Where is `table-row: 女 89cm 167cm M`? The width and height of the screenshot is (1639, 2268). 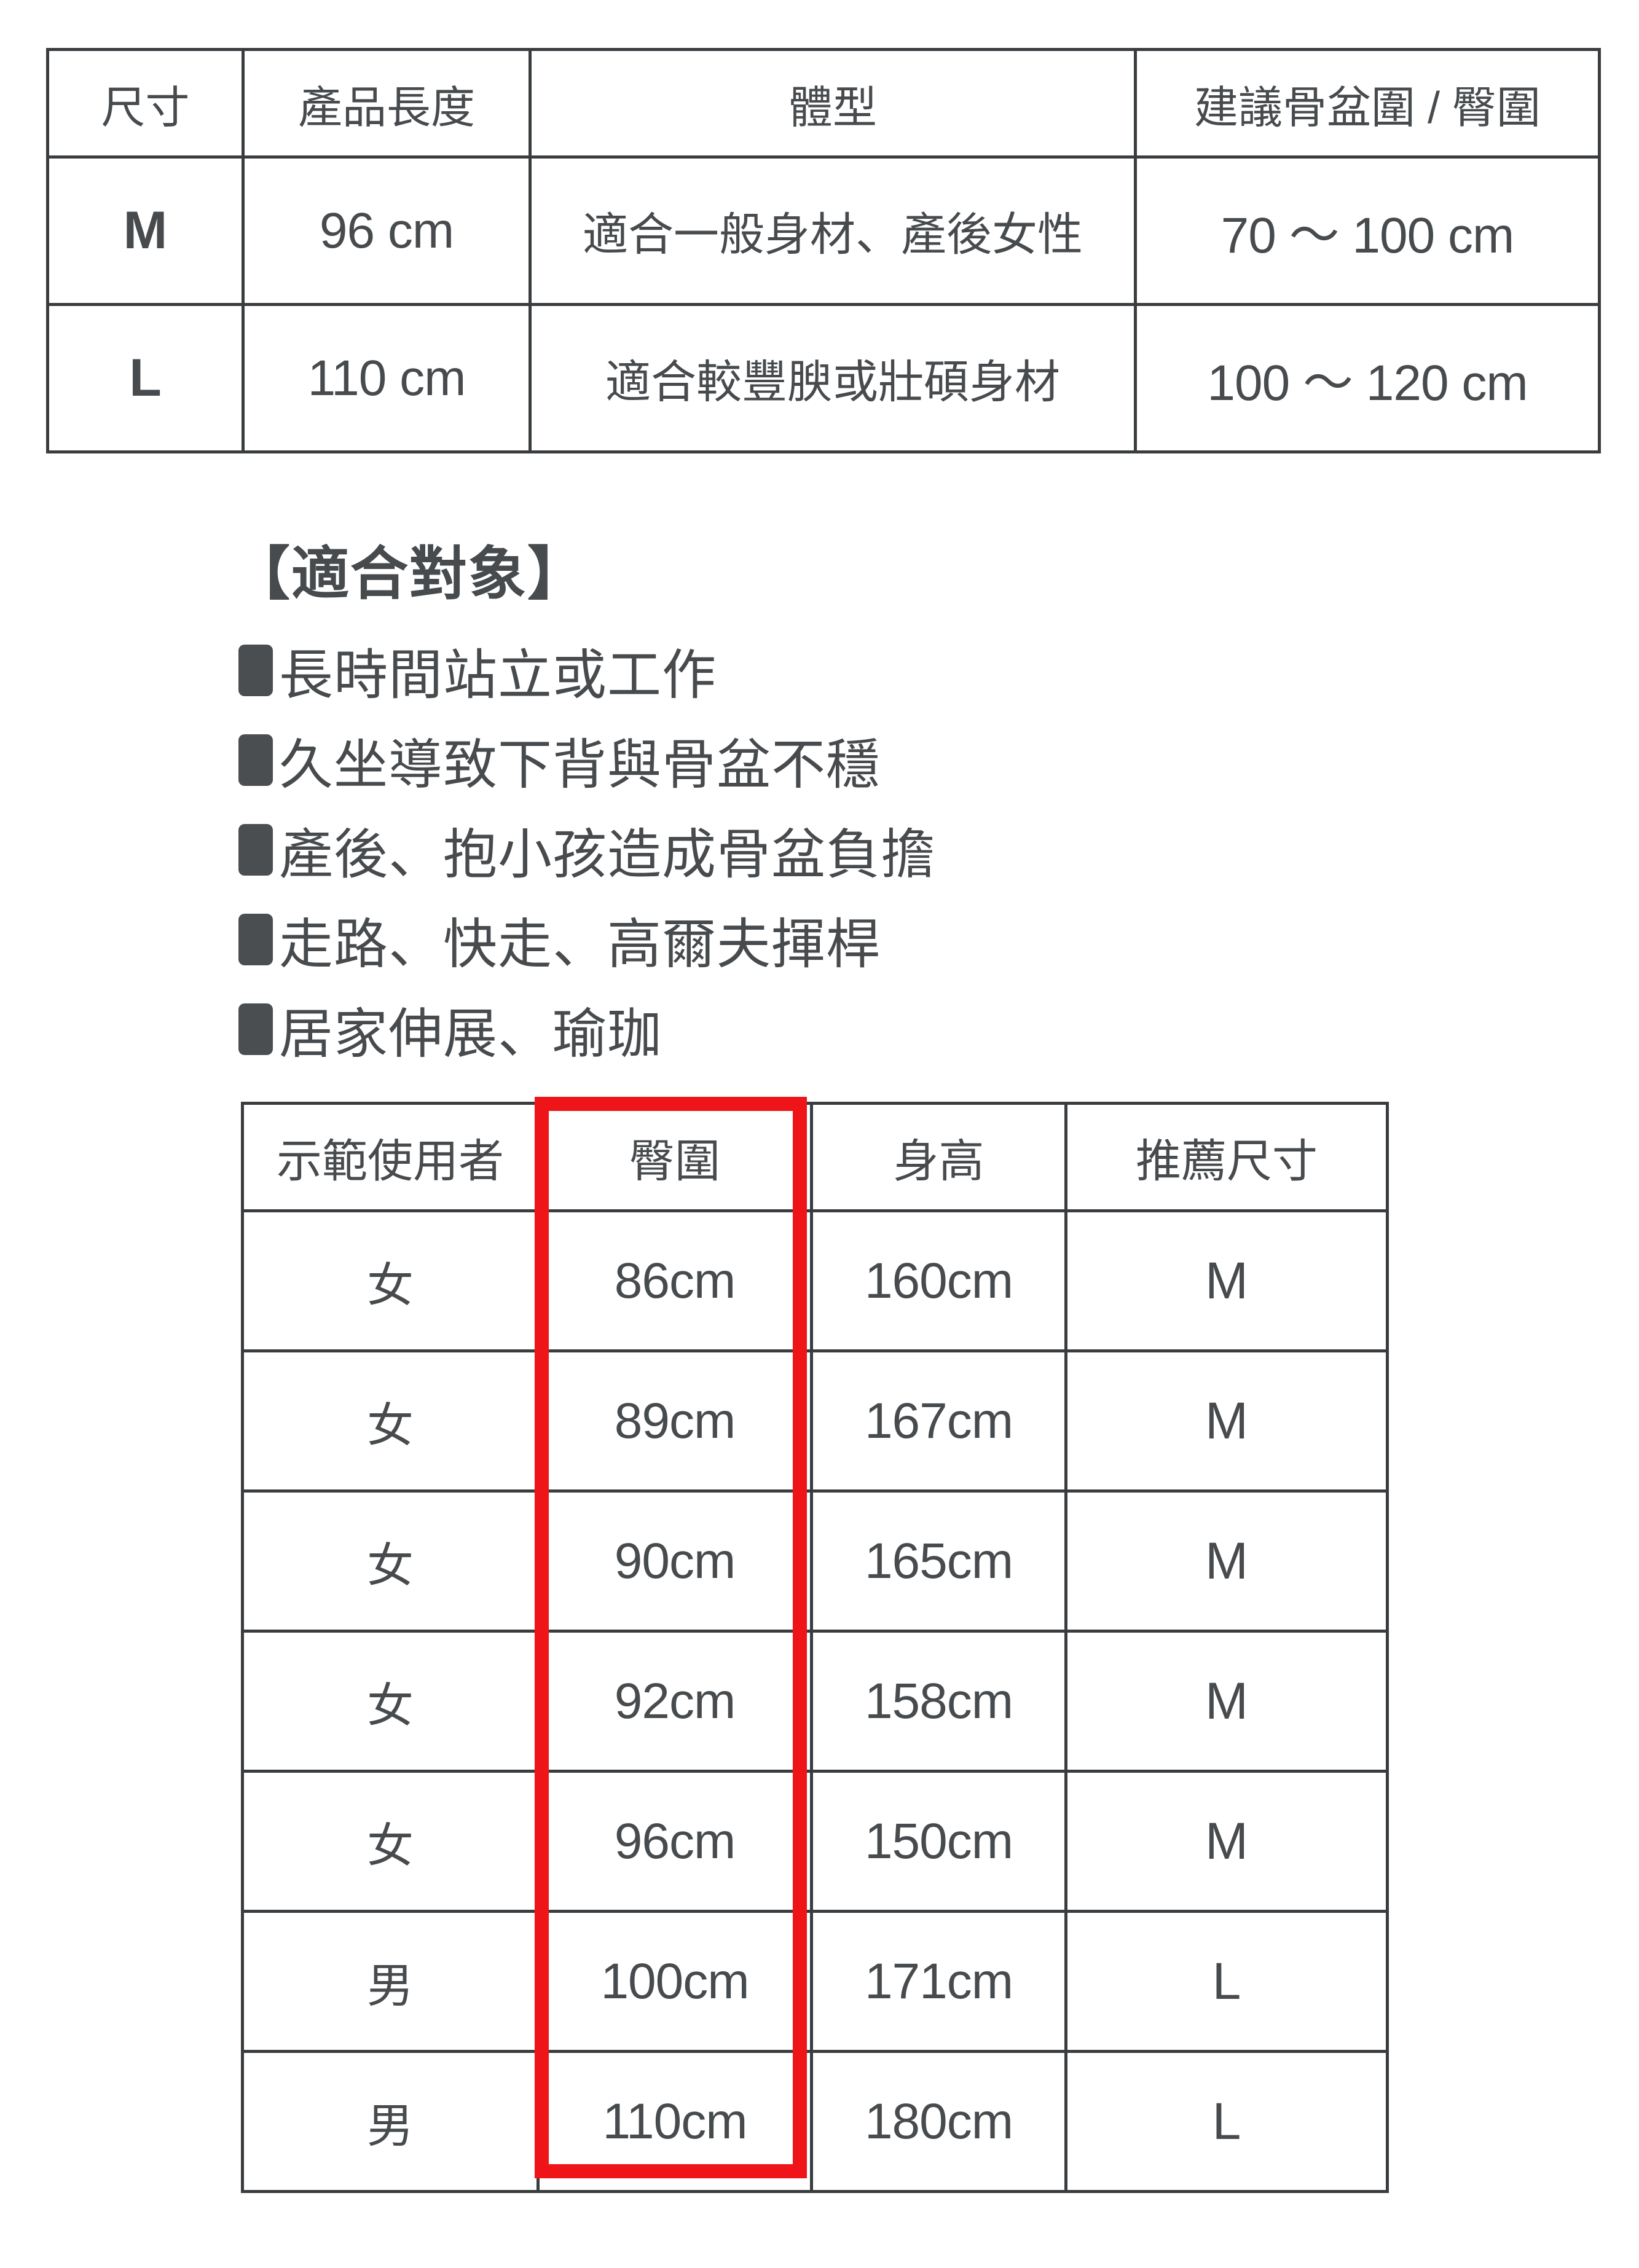 table-row: 女 89cm 167cm M is located at coordinates (815, 1421).